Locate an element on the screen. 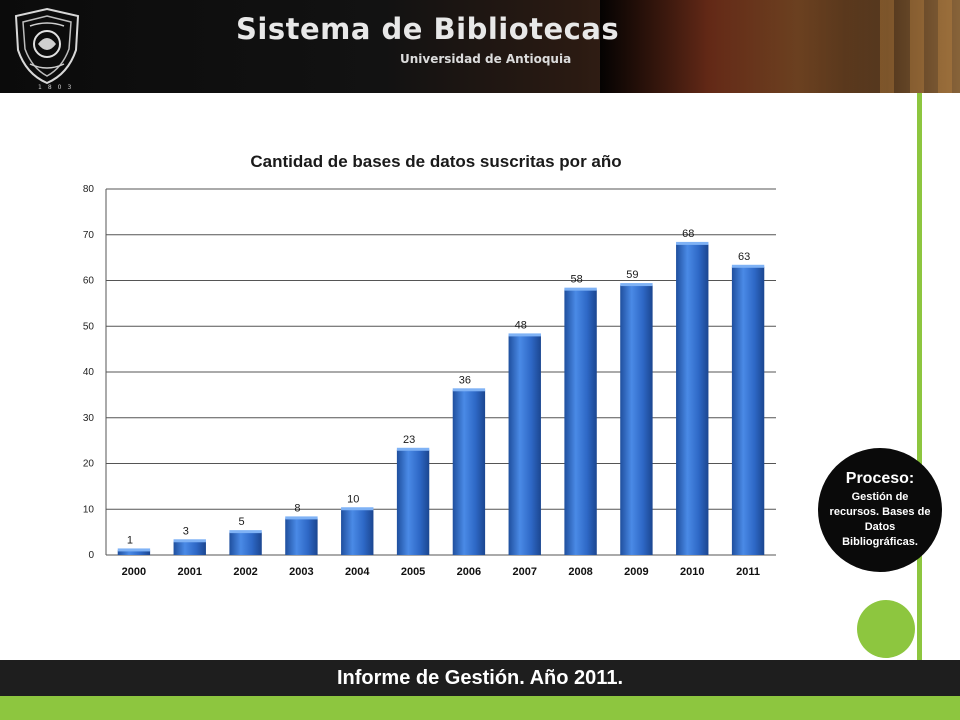  data-label: 68 is located at coordinates (688, 234).